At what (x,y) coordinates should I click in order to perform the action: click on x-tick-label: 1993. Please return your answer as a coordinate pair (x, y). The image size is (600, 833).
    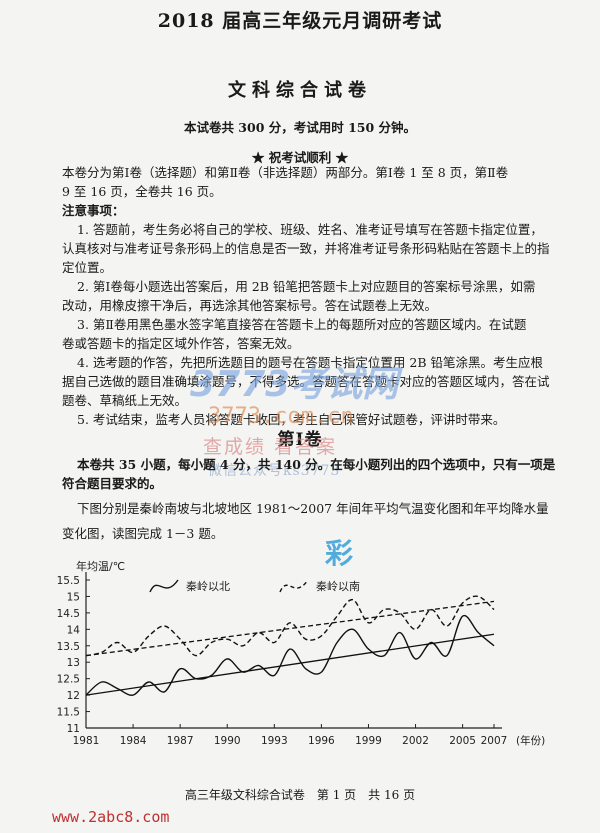
    Looking at the image, I should click on (274, 741).